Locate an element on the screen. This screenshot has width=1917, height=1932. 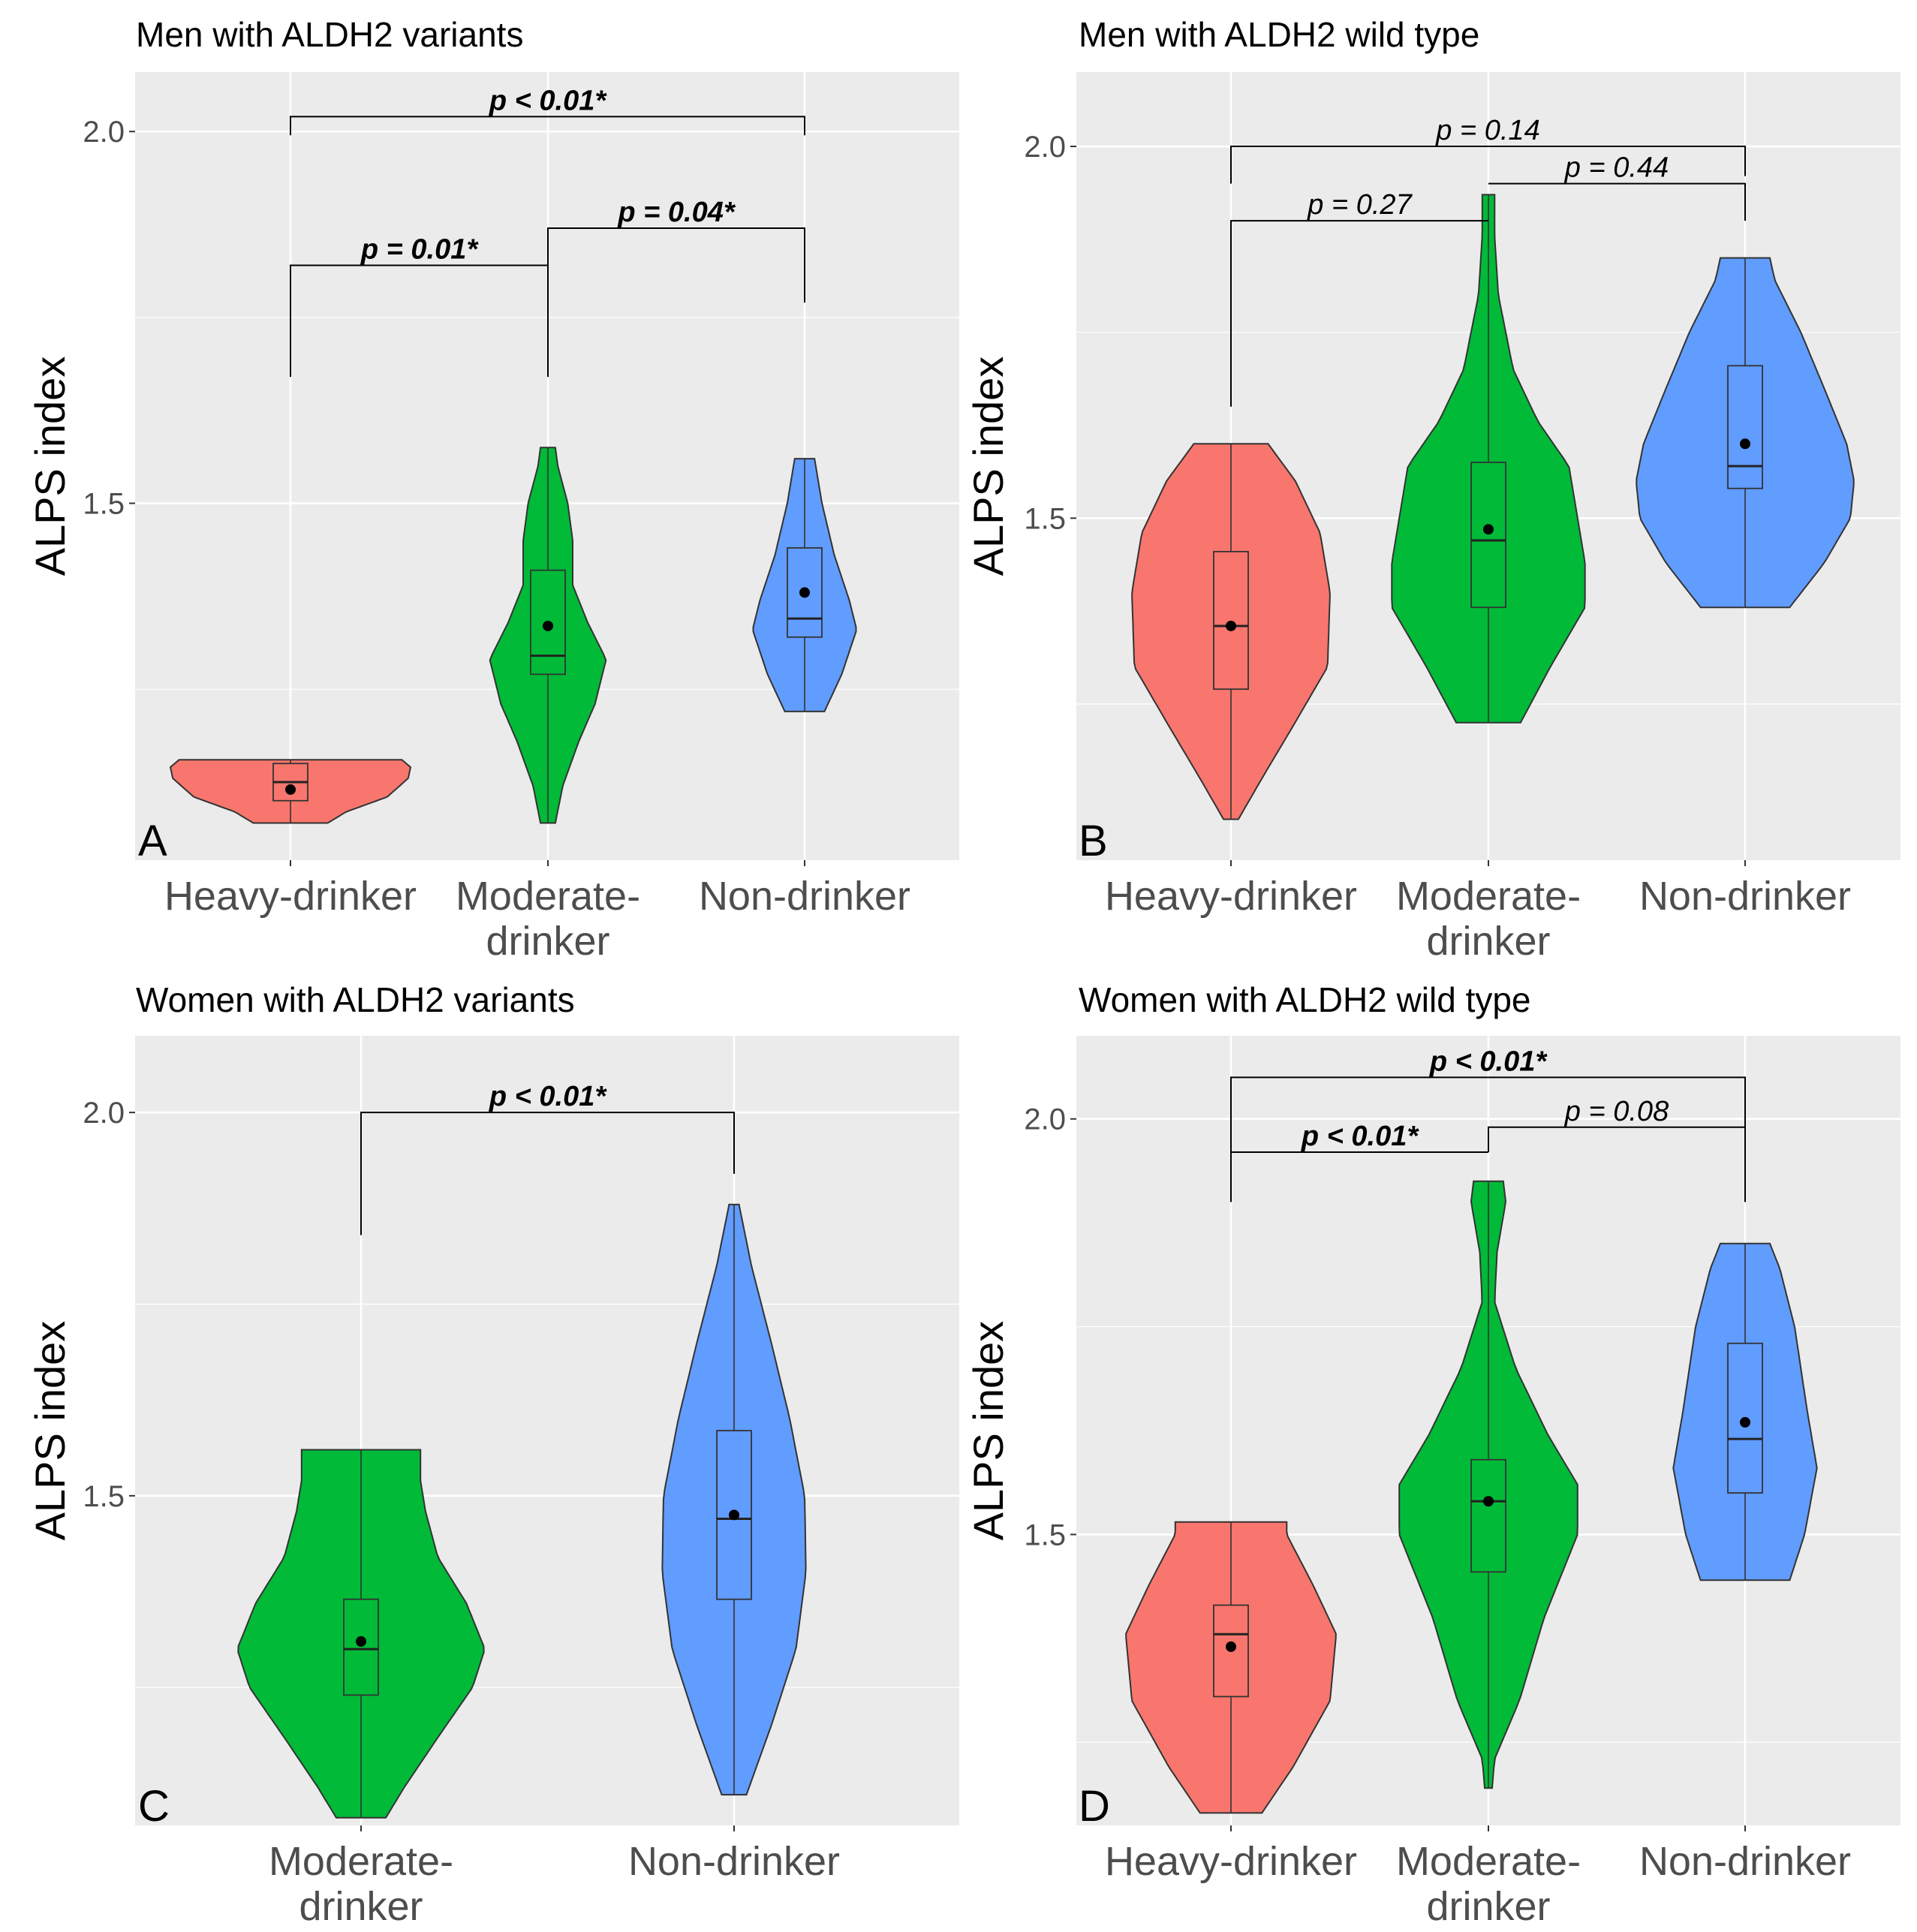
panel-title: Women with ALDH2 wild type is located at coordinates (1305, 1000).